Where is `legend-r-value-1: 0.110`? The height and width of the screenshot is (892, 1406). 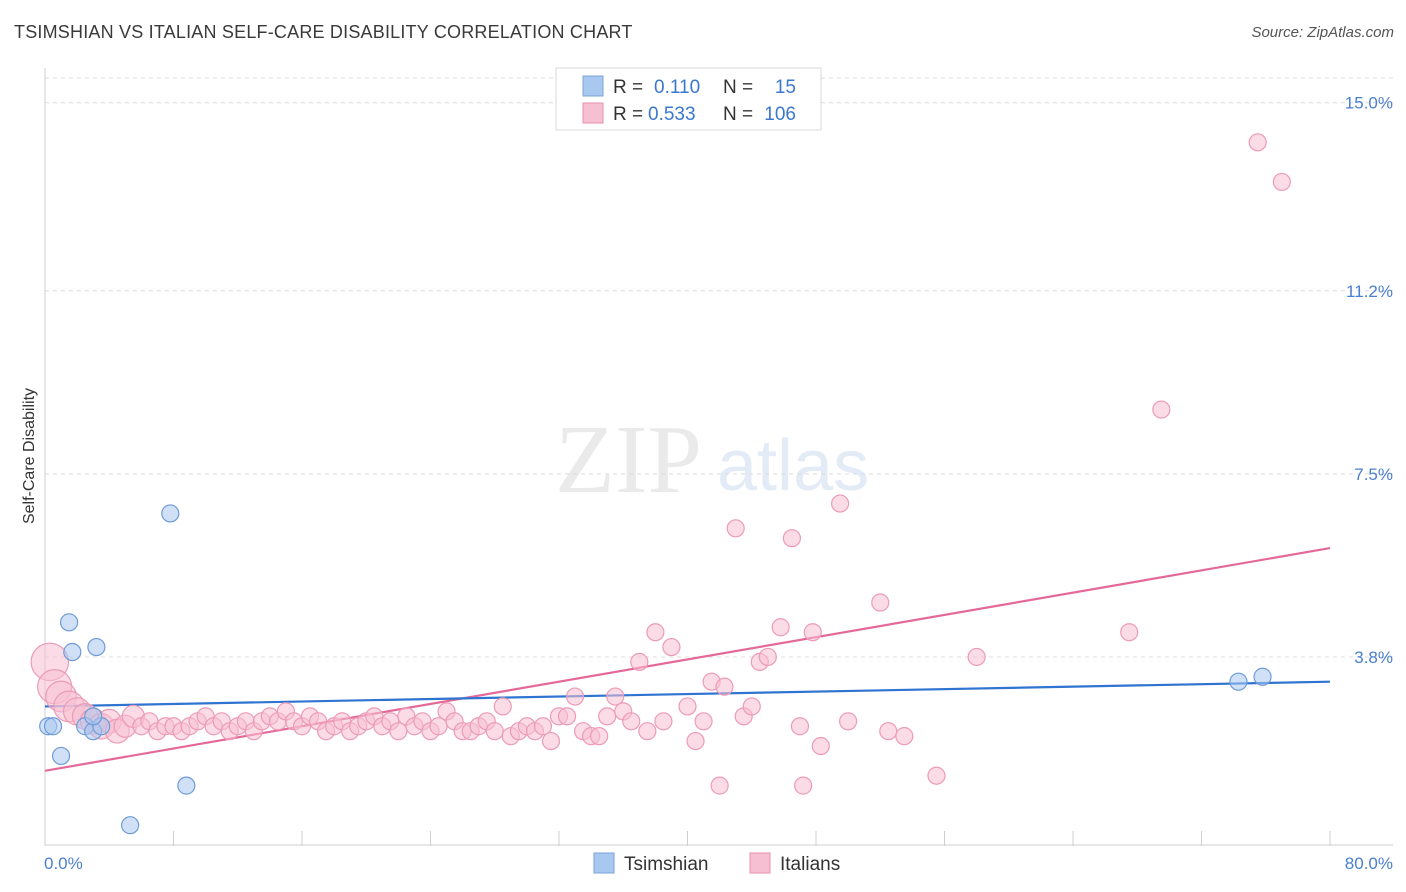
legend-r-value-1: 0.110 is located at coordinates (677, 87).